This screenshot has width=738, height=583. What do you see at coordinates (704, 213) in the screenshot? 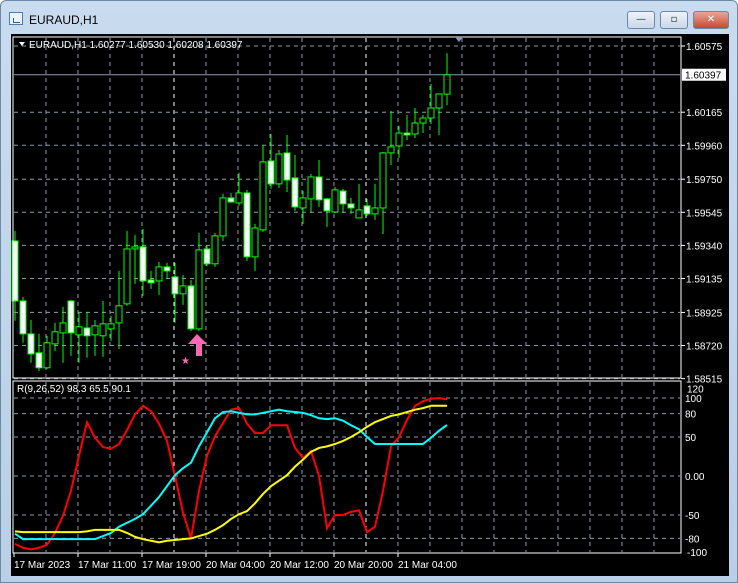
I see `price-tick-label: 1.59545` at bounding box center [704, 213].